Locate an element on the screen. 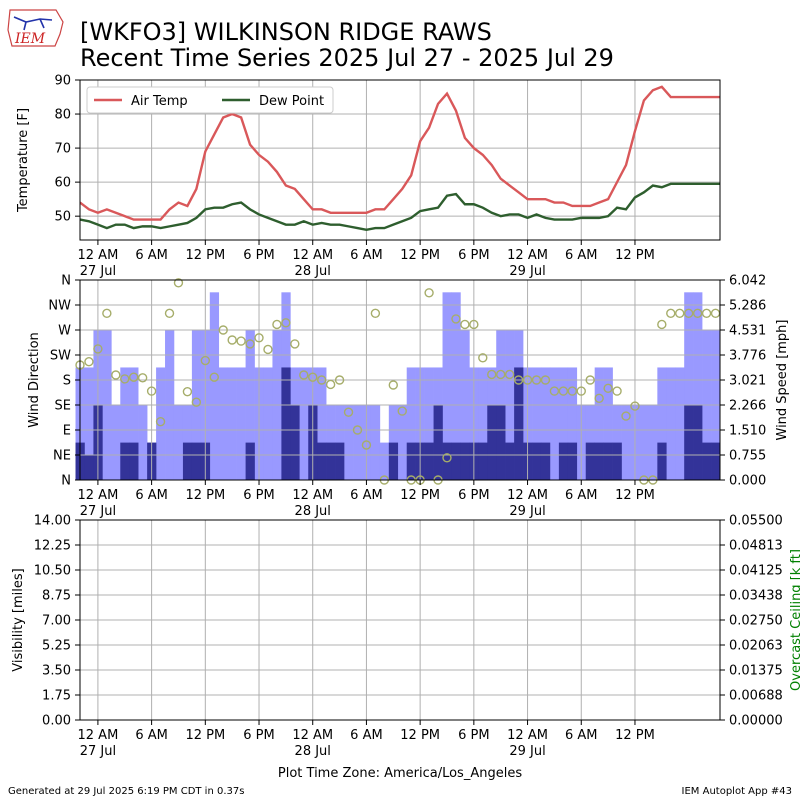 The height and width of the screenshot is (800, 800). speed-tick-label: 6.042 is located at coordinates (747, 281).